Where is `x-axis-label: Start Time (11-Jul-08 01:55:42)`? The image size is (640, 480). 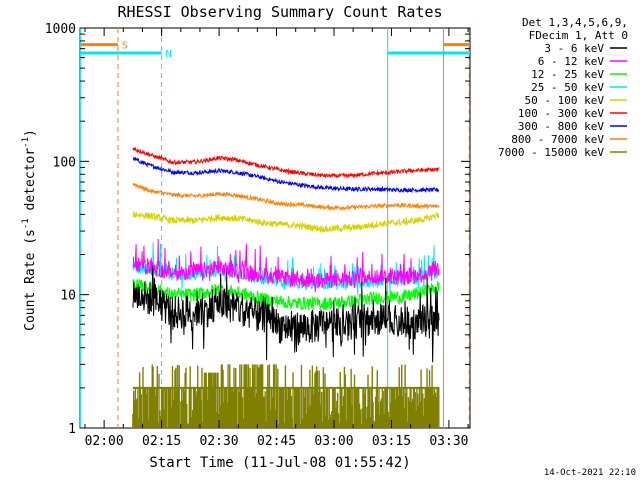
x-axis-label: Start Time (11-Jul-08 01:55:42) is located at coordinates (279, 463).